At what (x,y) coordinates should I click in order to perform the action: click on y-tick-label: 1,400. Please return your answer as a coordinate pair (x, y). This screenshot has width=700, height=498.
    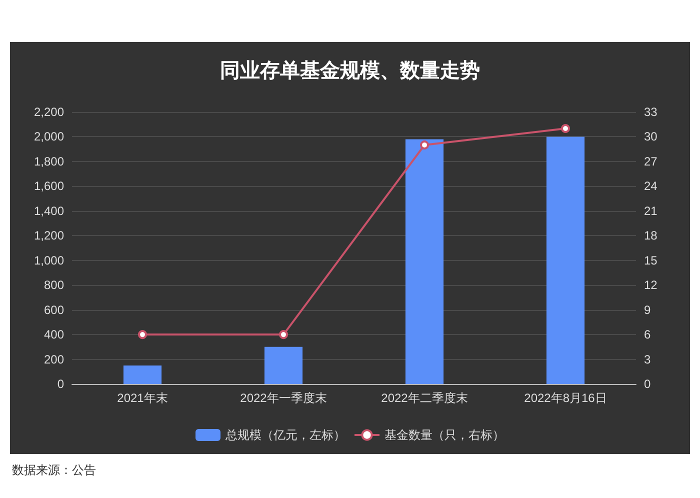
    Looking at the image, I should click on (49, 211).